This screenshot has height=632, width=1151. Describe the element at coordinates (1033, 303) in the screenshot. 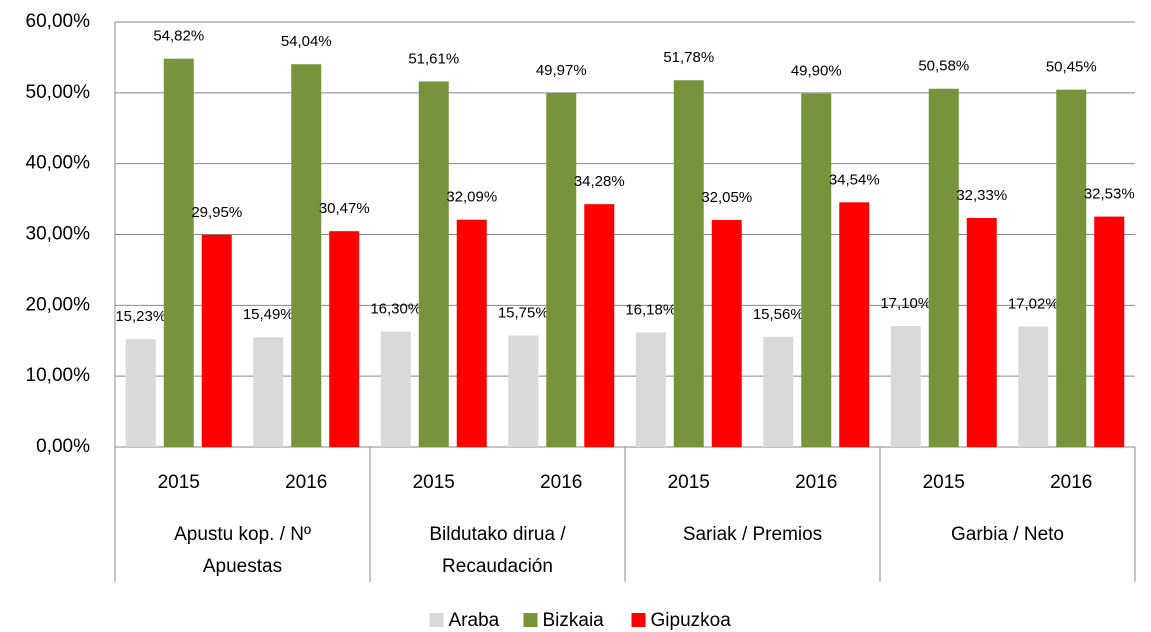

I see `data-label: 17,02%` at that location.